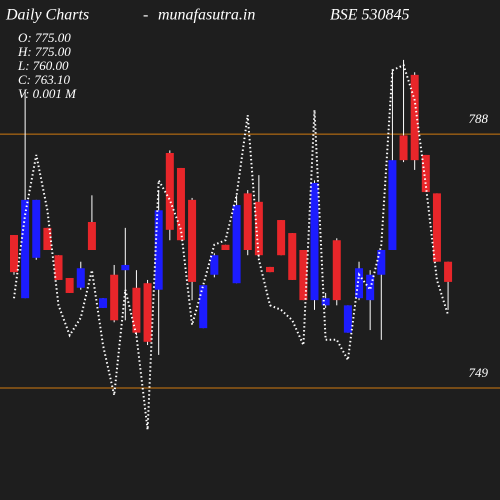 This screenshot has height=500, width=500. I want to click on site-name: munafasutra.in, so click(206, 15).